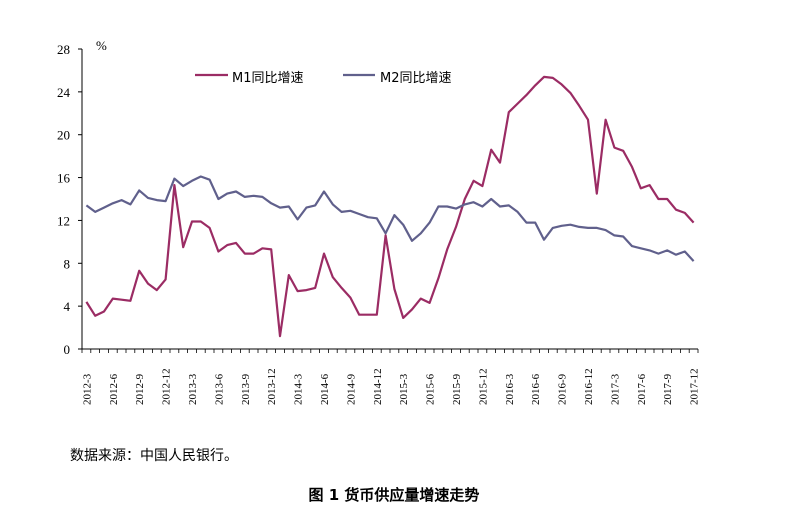 The width and height of the screenshot is (788, 524). Describe the element at coordinates (268, 78) in the screenshot. I see `legend-label-m1: M1同比增速` at that location.